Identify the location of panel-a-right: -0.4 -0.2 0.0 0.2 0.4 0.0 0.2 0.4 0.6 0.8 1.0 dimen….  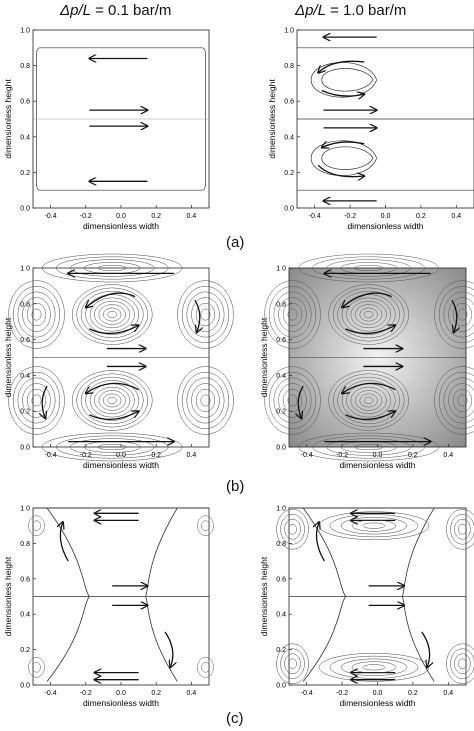
(370, 129).